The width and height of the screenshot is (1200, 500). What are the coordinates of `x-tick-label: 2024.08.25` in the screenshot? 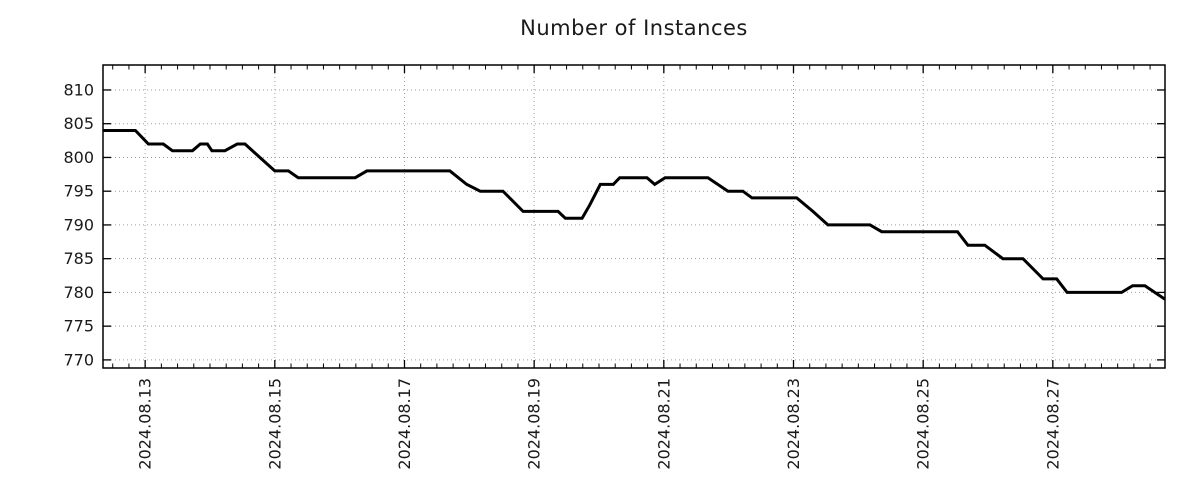 It's located at (923, 424).